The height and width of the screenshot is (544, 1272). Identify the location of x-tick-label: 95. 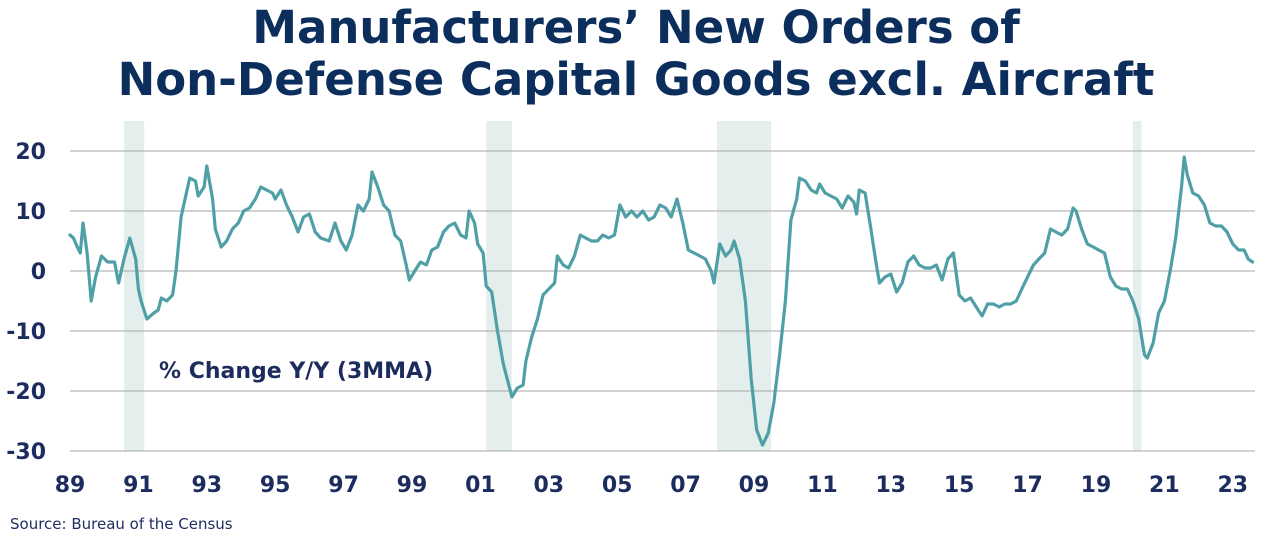
(275, 485).